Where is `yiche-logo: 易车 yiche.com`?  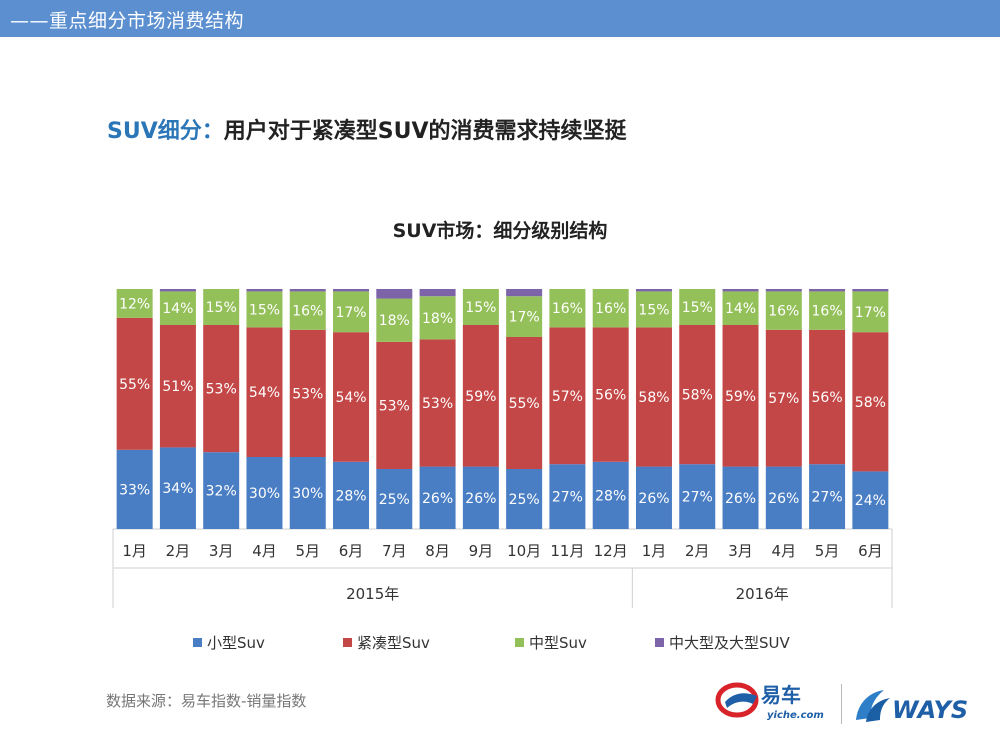
yiche-logo: 易车 yiche.com is located at coordinates (769, 701).